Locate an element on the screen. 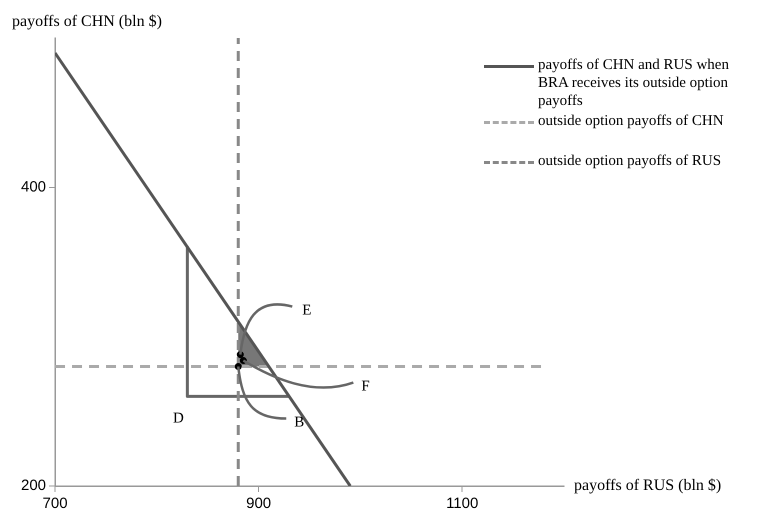  x-tick-label: 1100 is located at coordinates (462, 503).